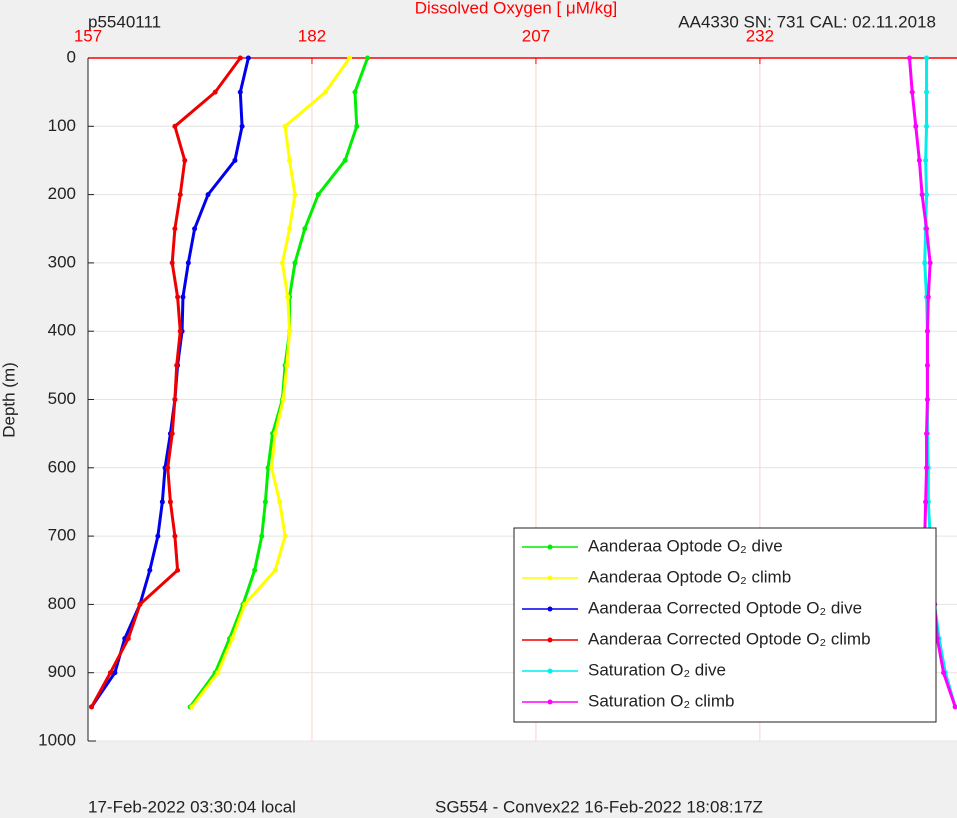 Image resolution: width=957 pixels, height=818 pixels. I want to click on legend-label: Aanderaa Optode O₂ climb, so click(689, 576).